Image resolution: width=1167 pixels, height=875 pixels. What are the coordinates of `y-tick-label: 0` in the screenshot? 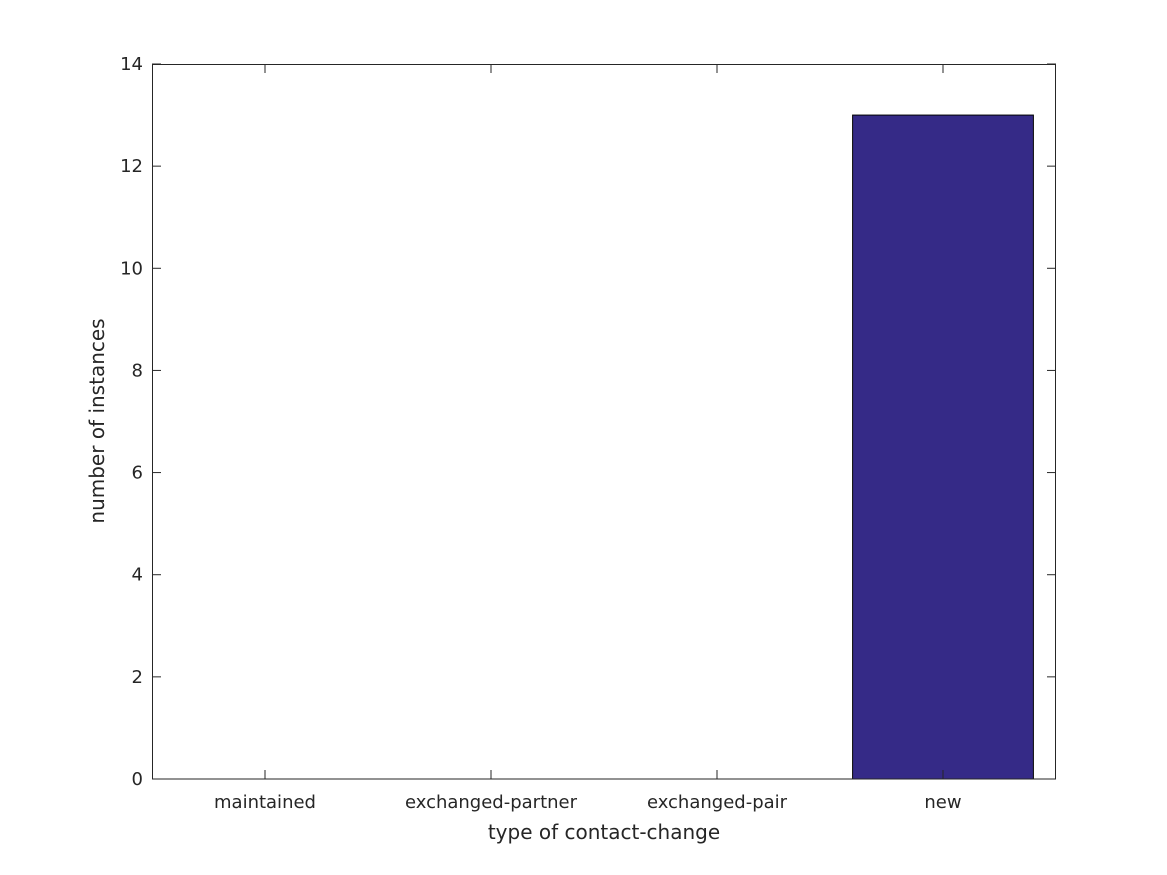 It's located at (137, 779).